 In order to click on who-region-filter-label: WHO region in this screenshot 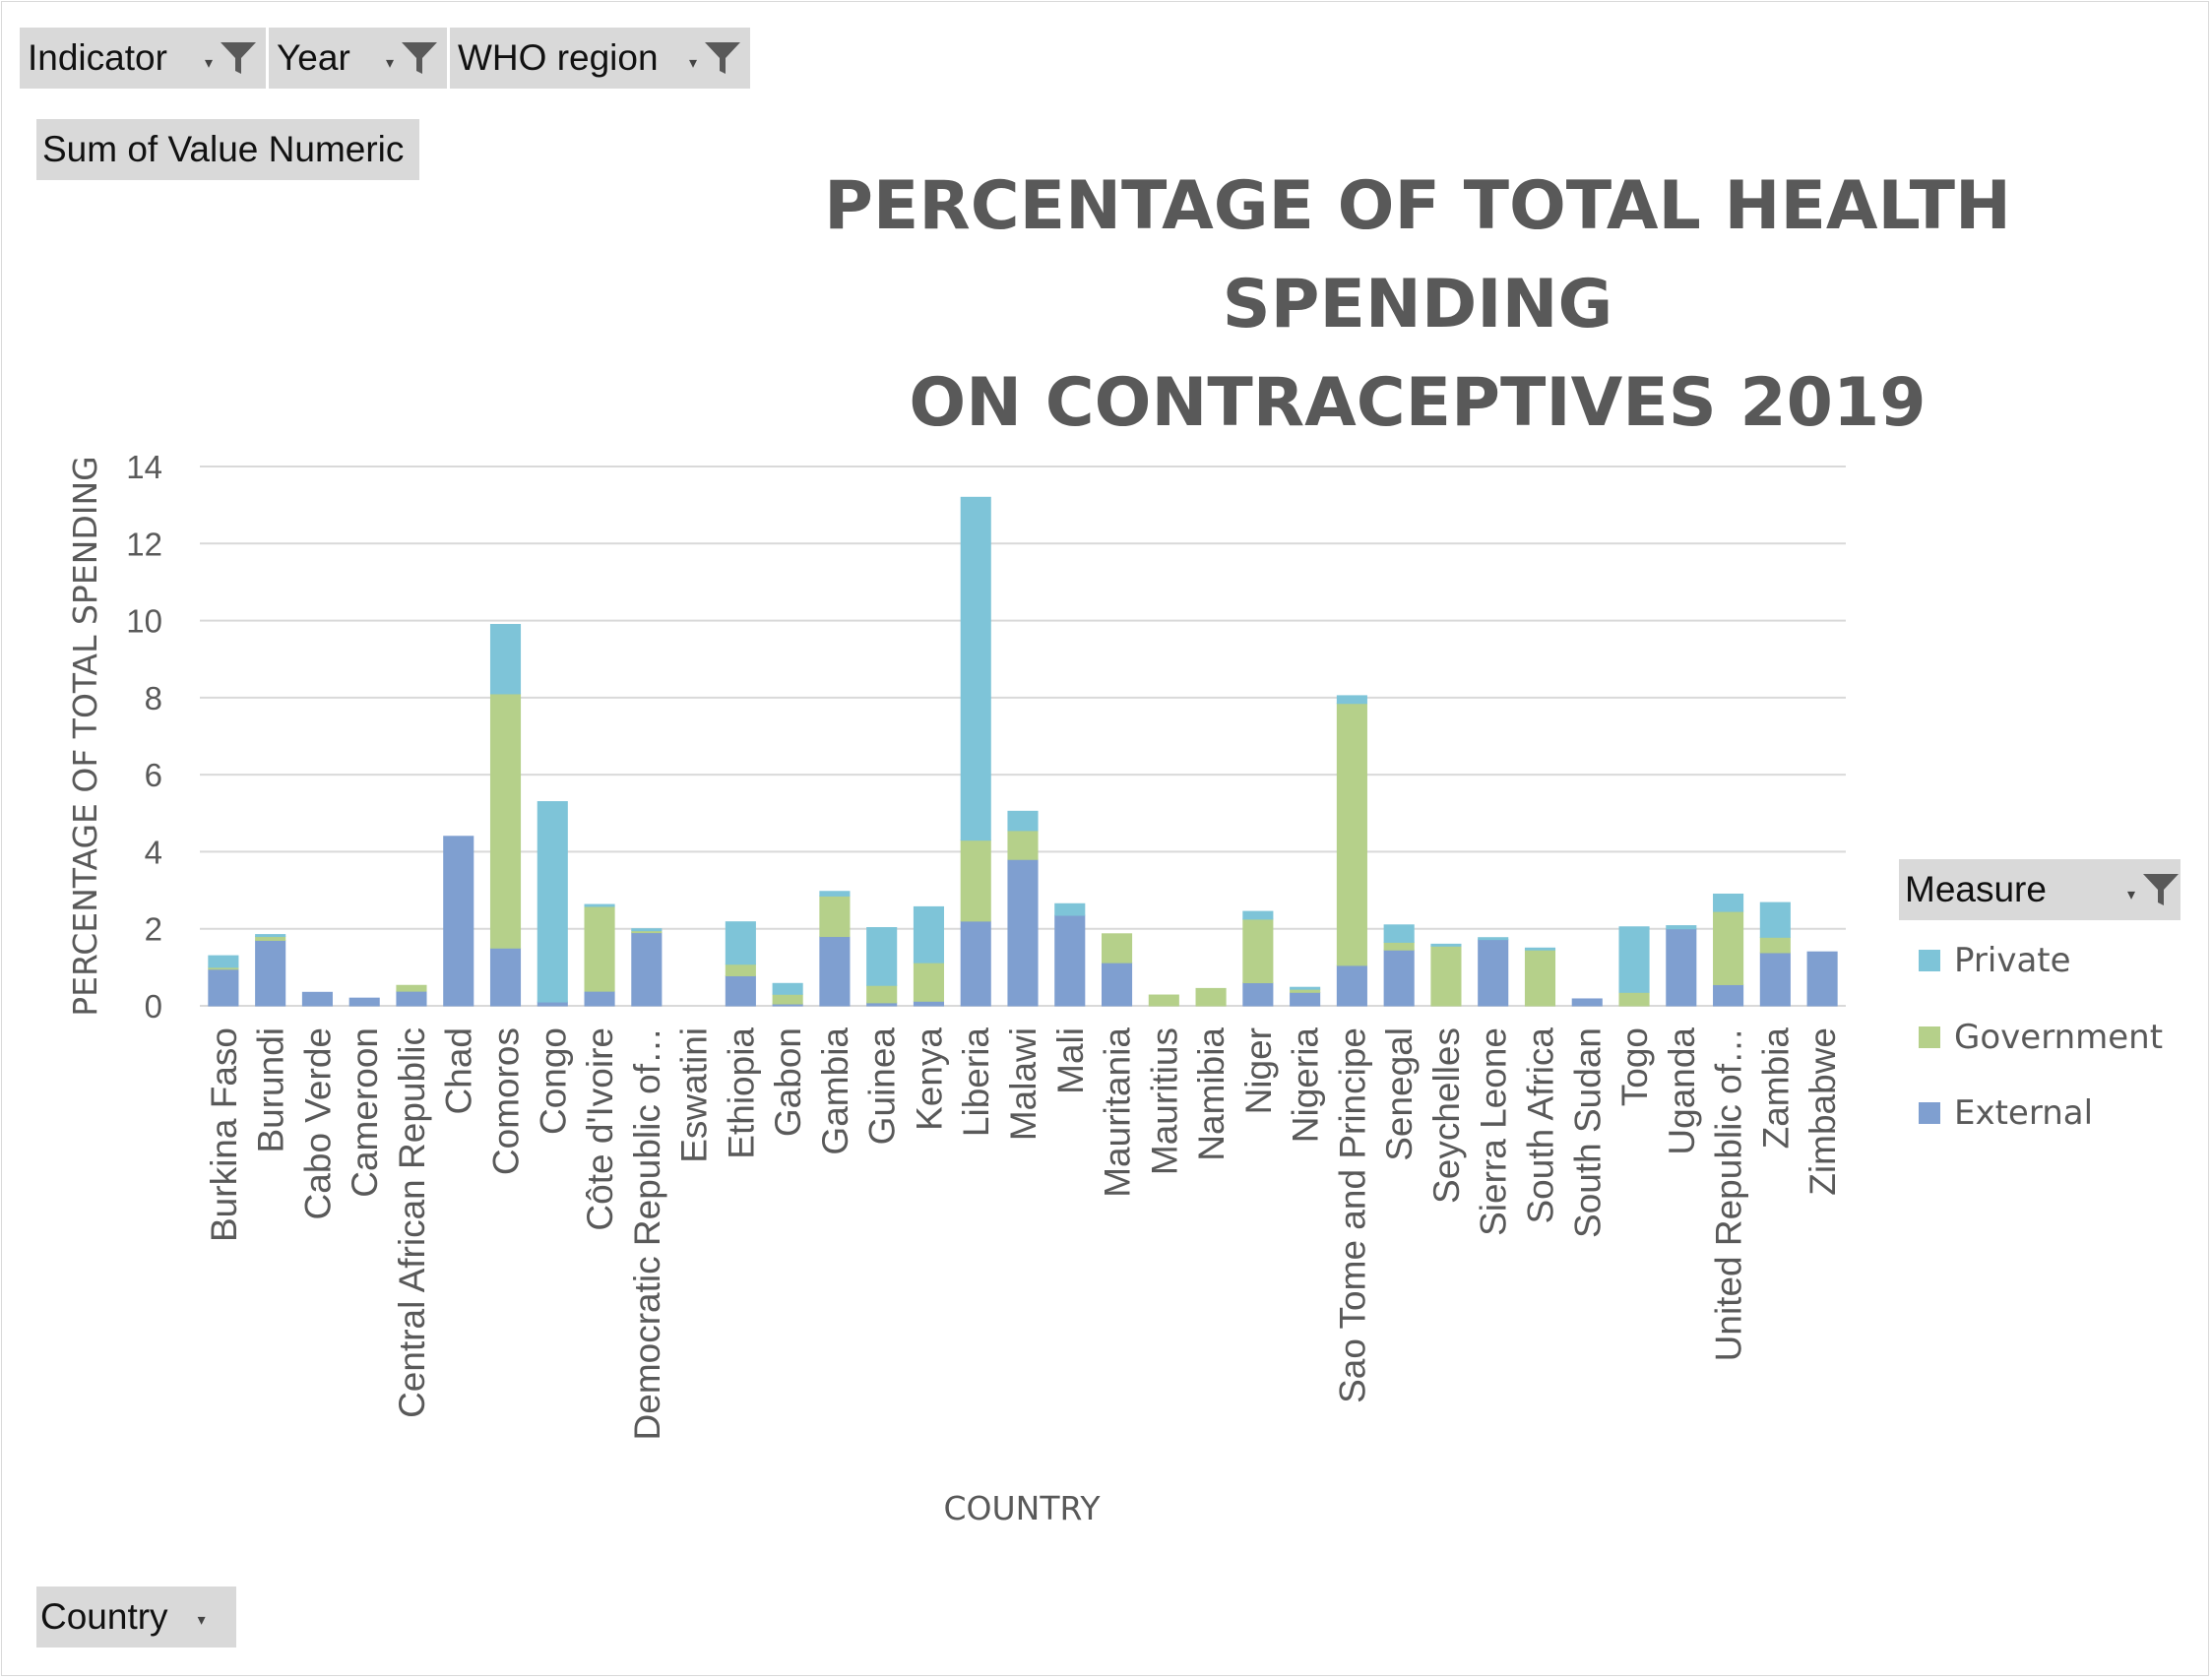, I will do `click(559, 58)`.